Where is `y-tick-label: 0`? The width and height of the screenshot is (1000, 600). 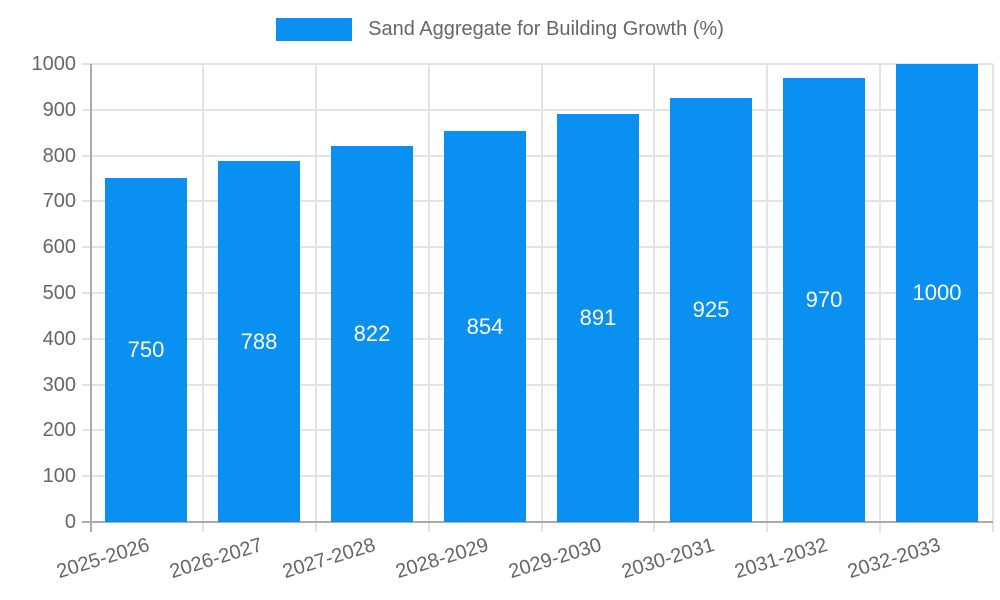
y-tick-label: 0 is located at coordinates (70, 522).